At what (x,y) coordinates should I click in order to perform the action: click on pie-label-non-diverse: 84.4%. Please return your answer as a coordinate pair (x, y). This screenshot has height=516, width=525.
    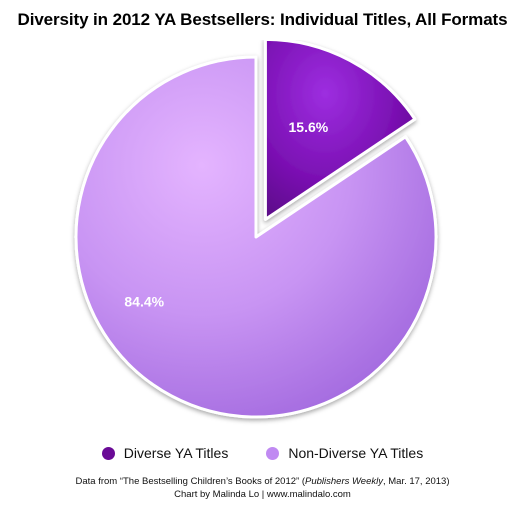
    Looking at the image, I should click on (144, 301).